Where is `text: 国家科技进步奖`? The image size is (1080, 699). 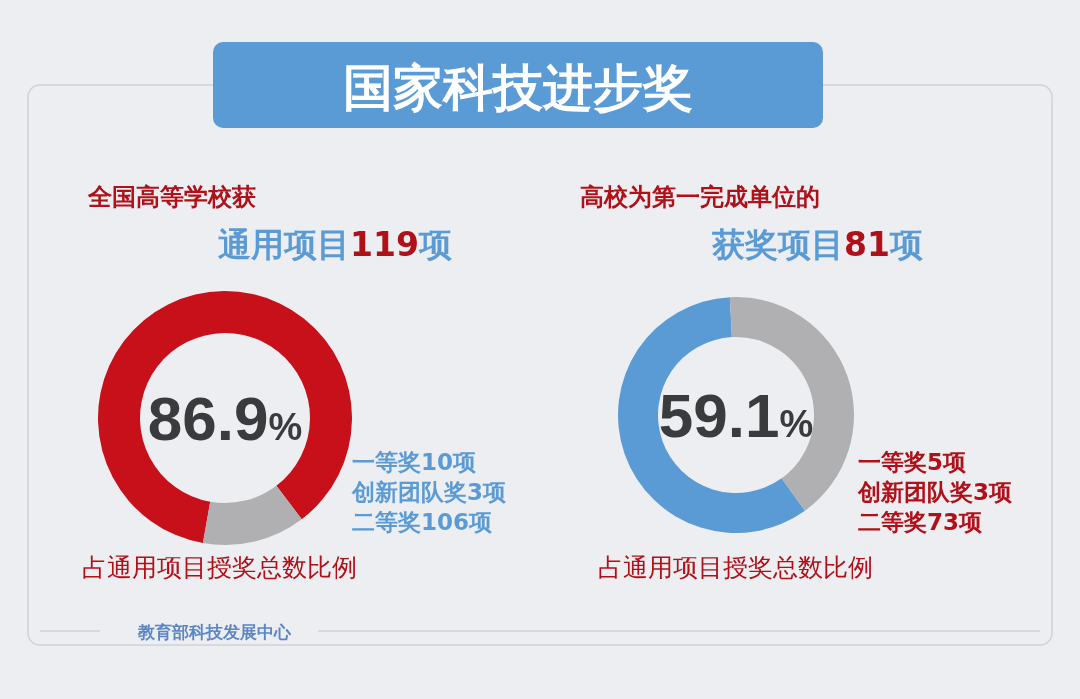 text: 国家科技进步奖 is located at coordinates (518, 88).